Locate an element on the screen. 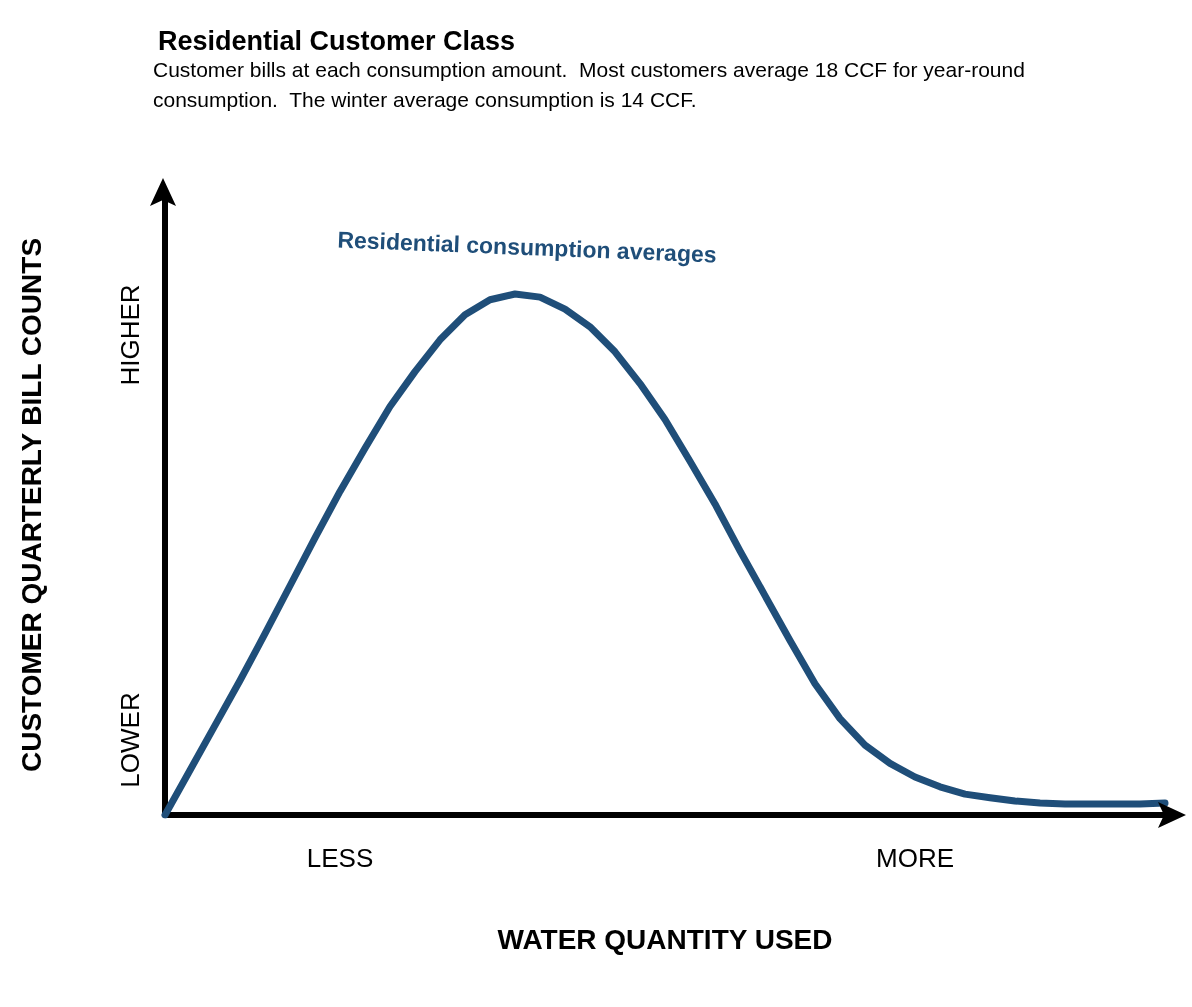  y-axis-title: CUSTOMER QUARTERLY BILL COUNTS is located at coordinates (31, 505).